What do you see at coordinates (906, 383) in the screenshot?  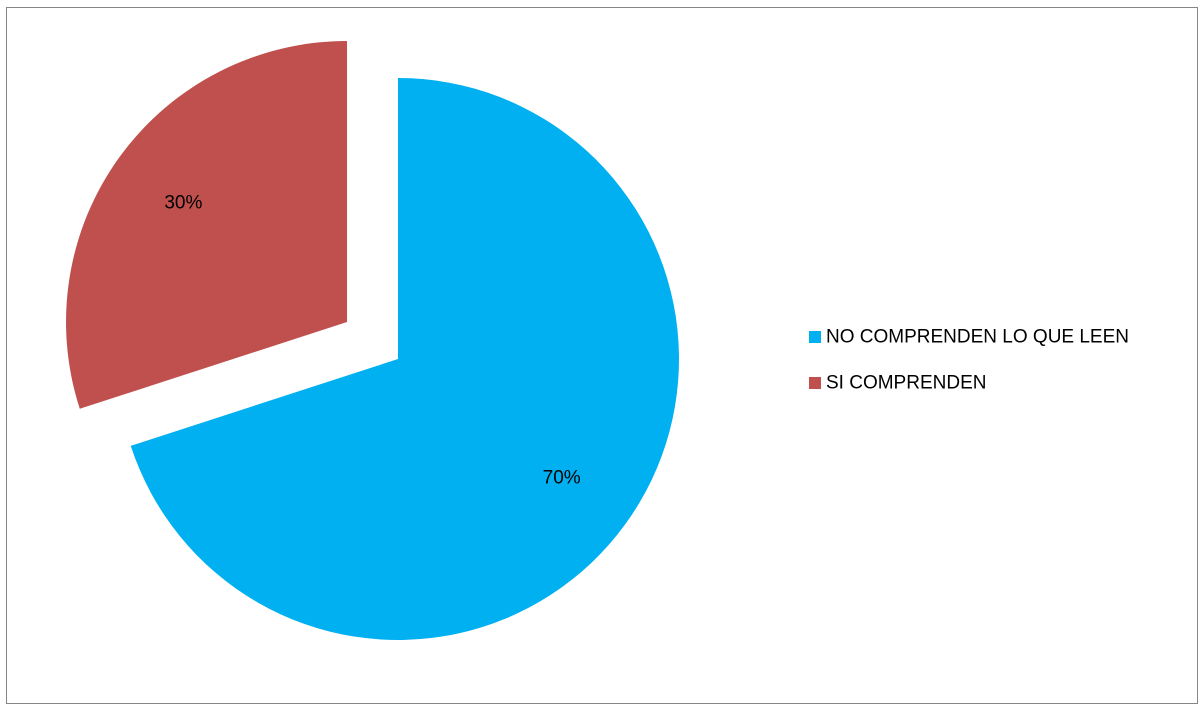 I see `legend-label-si-comprenden: SI COMPRENDEN` at bounding box center [906, 383].